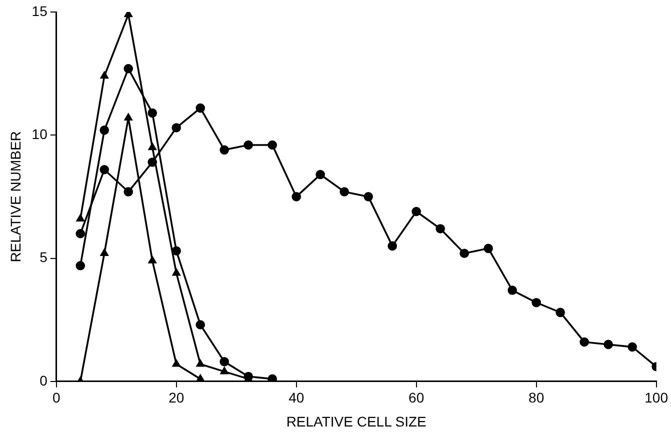  What do you see at coordinates (296, 398) in the screenshot?
I see `x-tick-label: 40` at bounding box center [296, 398].